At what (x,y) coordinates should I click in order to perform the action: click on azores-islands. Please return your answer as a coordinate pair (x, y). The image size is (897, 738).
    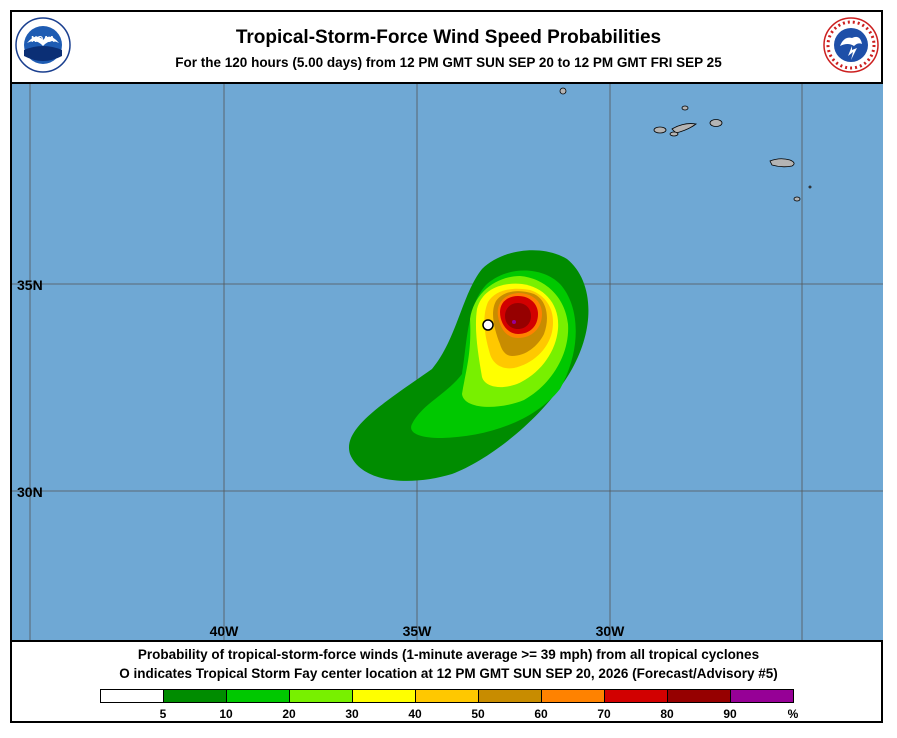
    Looking at the image, I should click on (685, 144).